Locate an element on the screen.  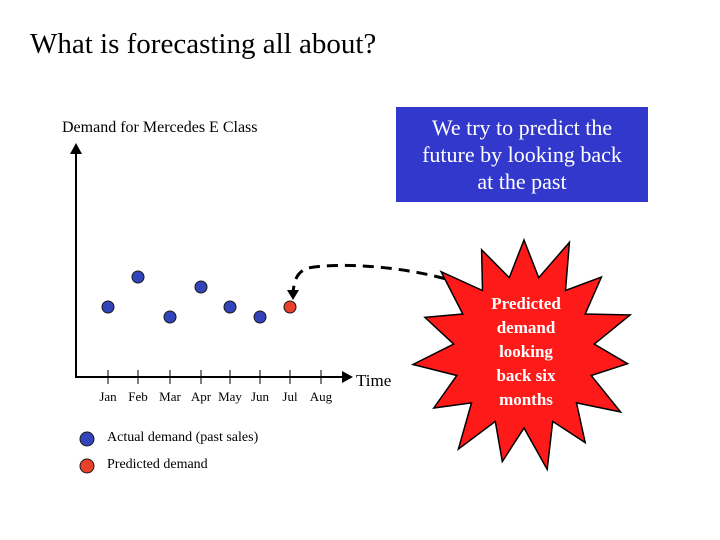
starburst-shape is located at coordinates (521, 354).